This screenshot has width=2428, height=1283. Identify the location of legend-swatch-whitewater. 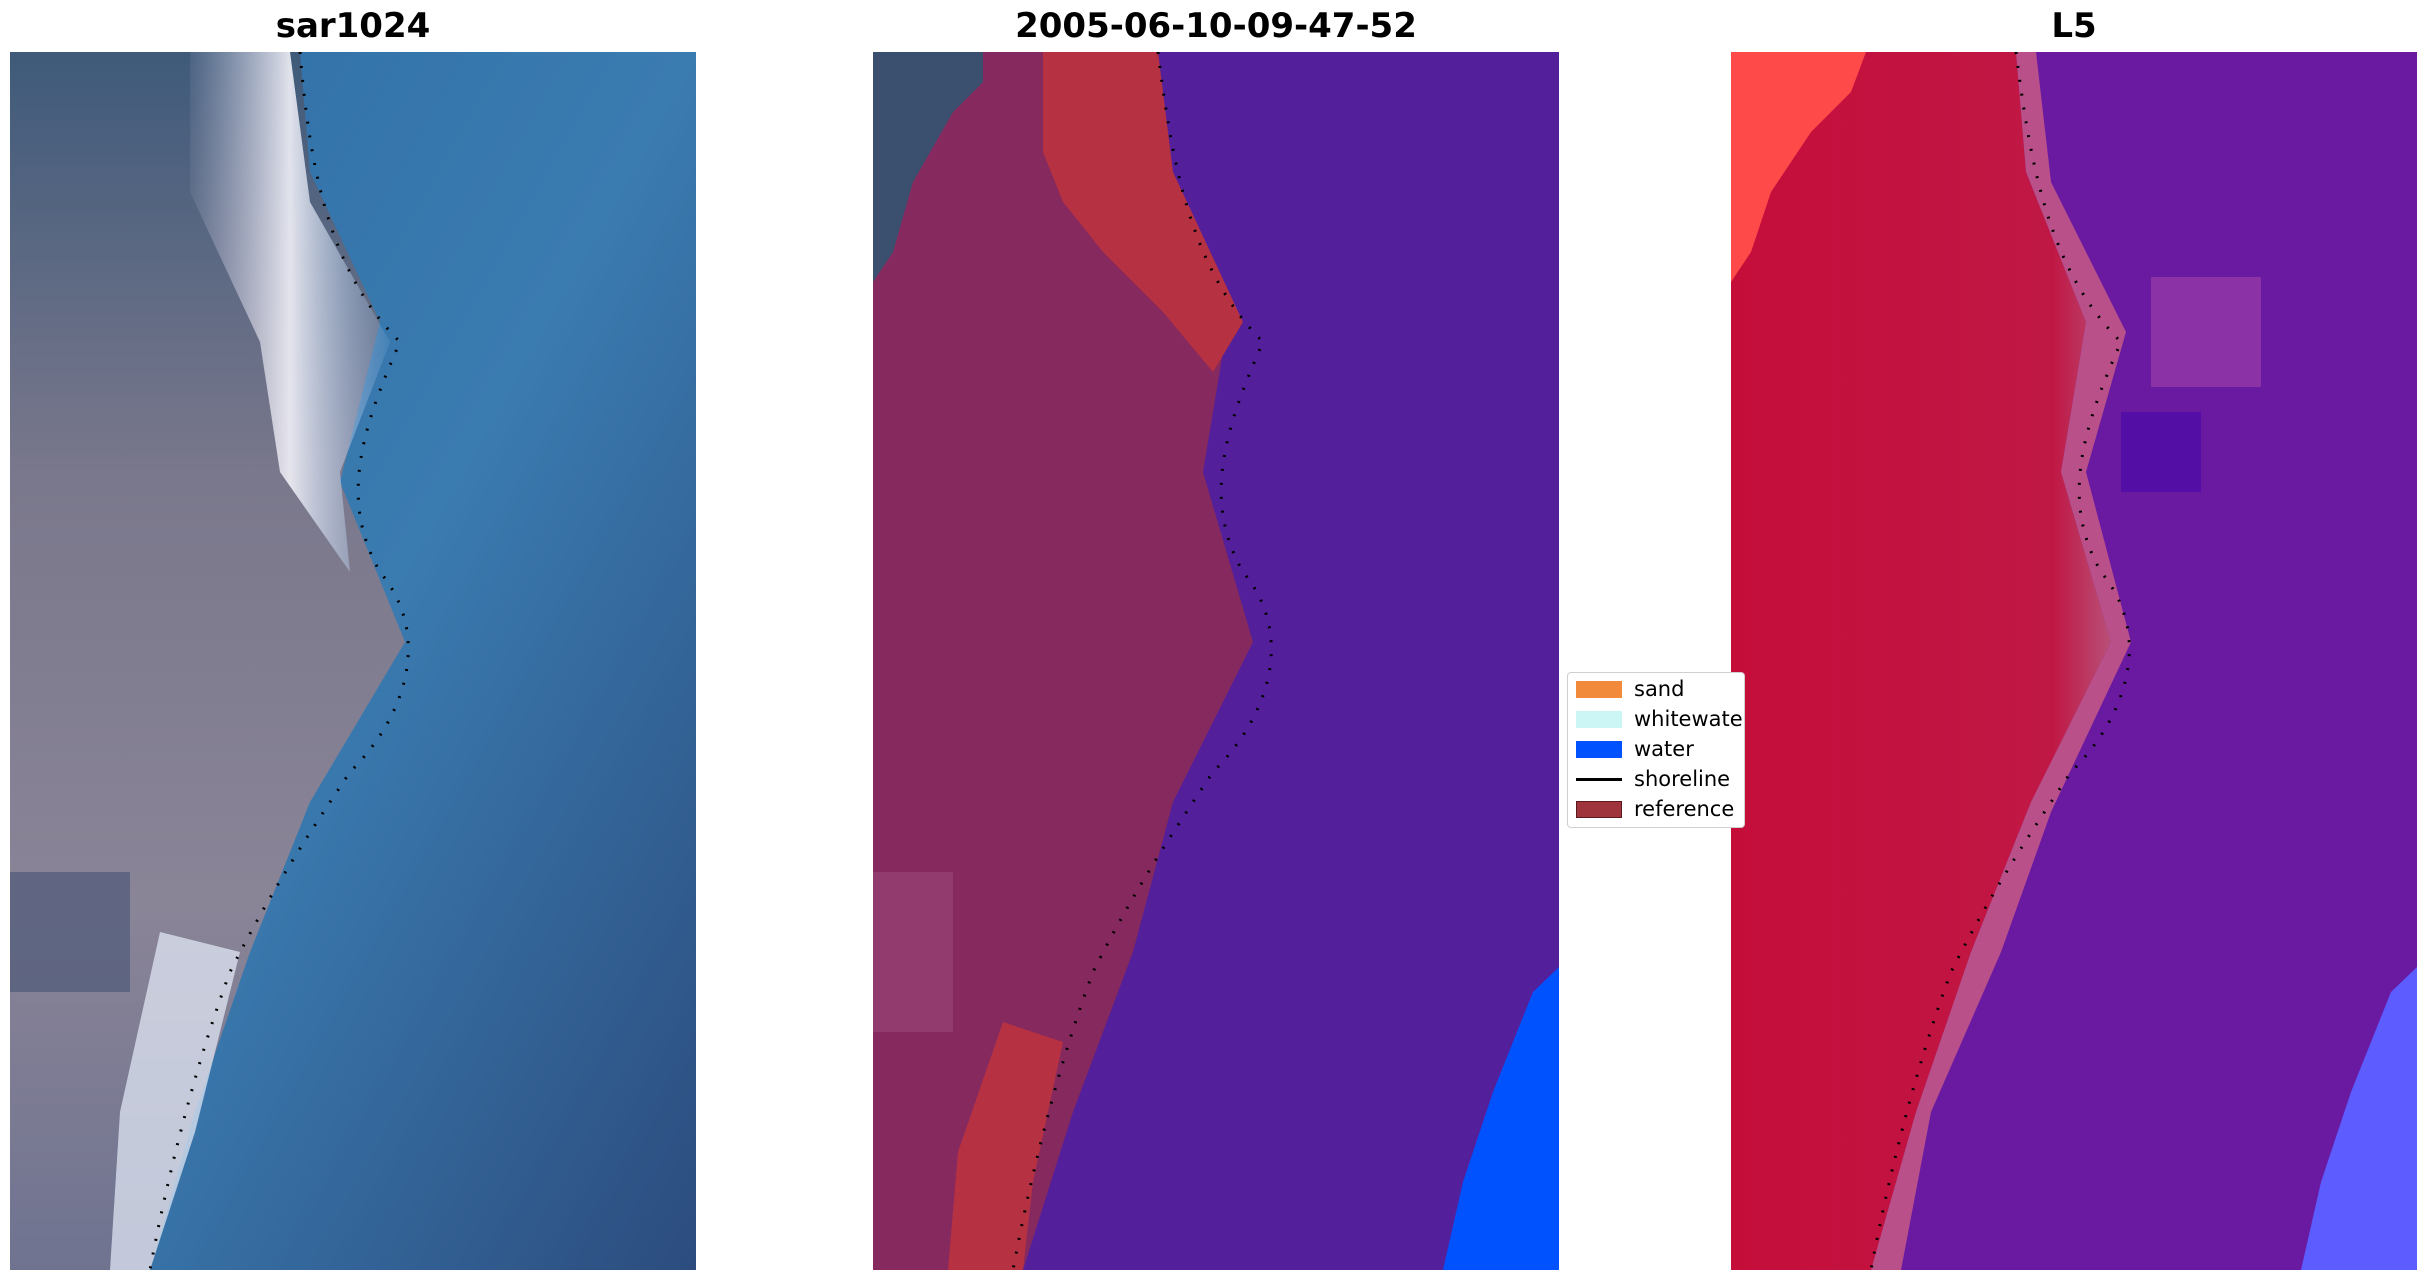
(1599, 719).